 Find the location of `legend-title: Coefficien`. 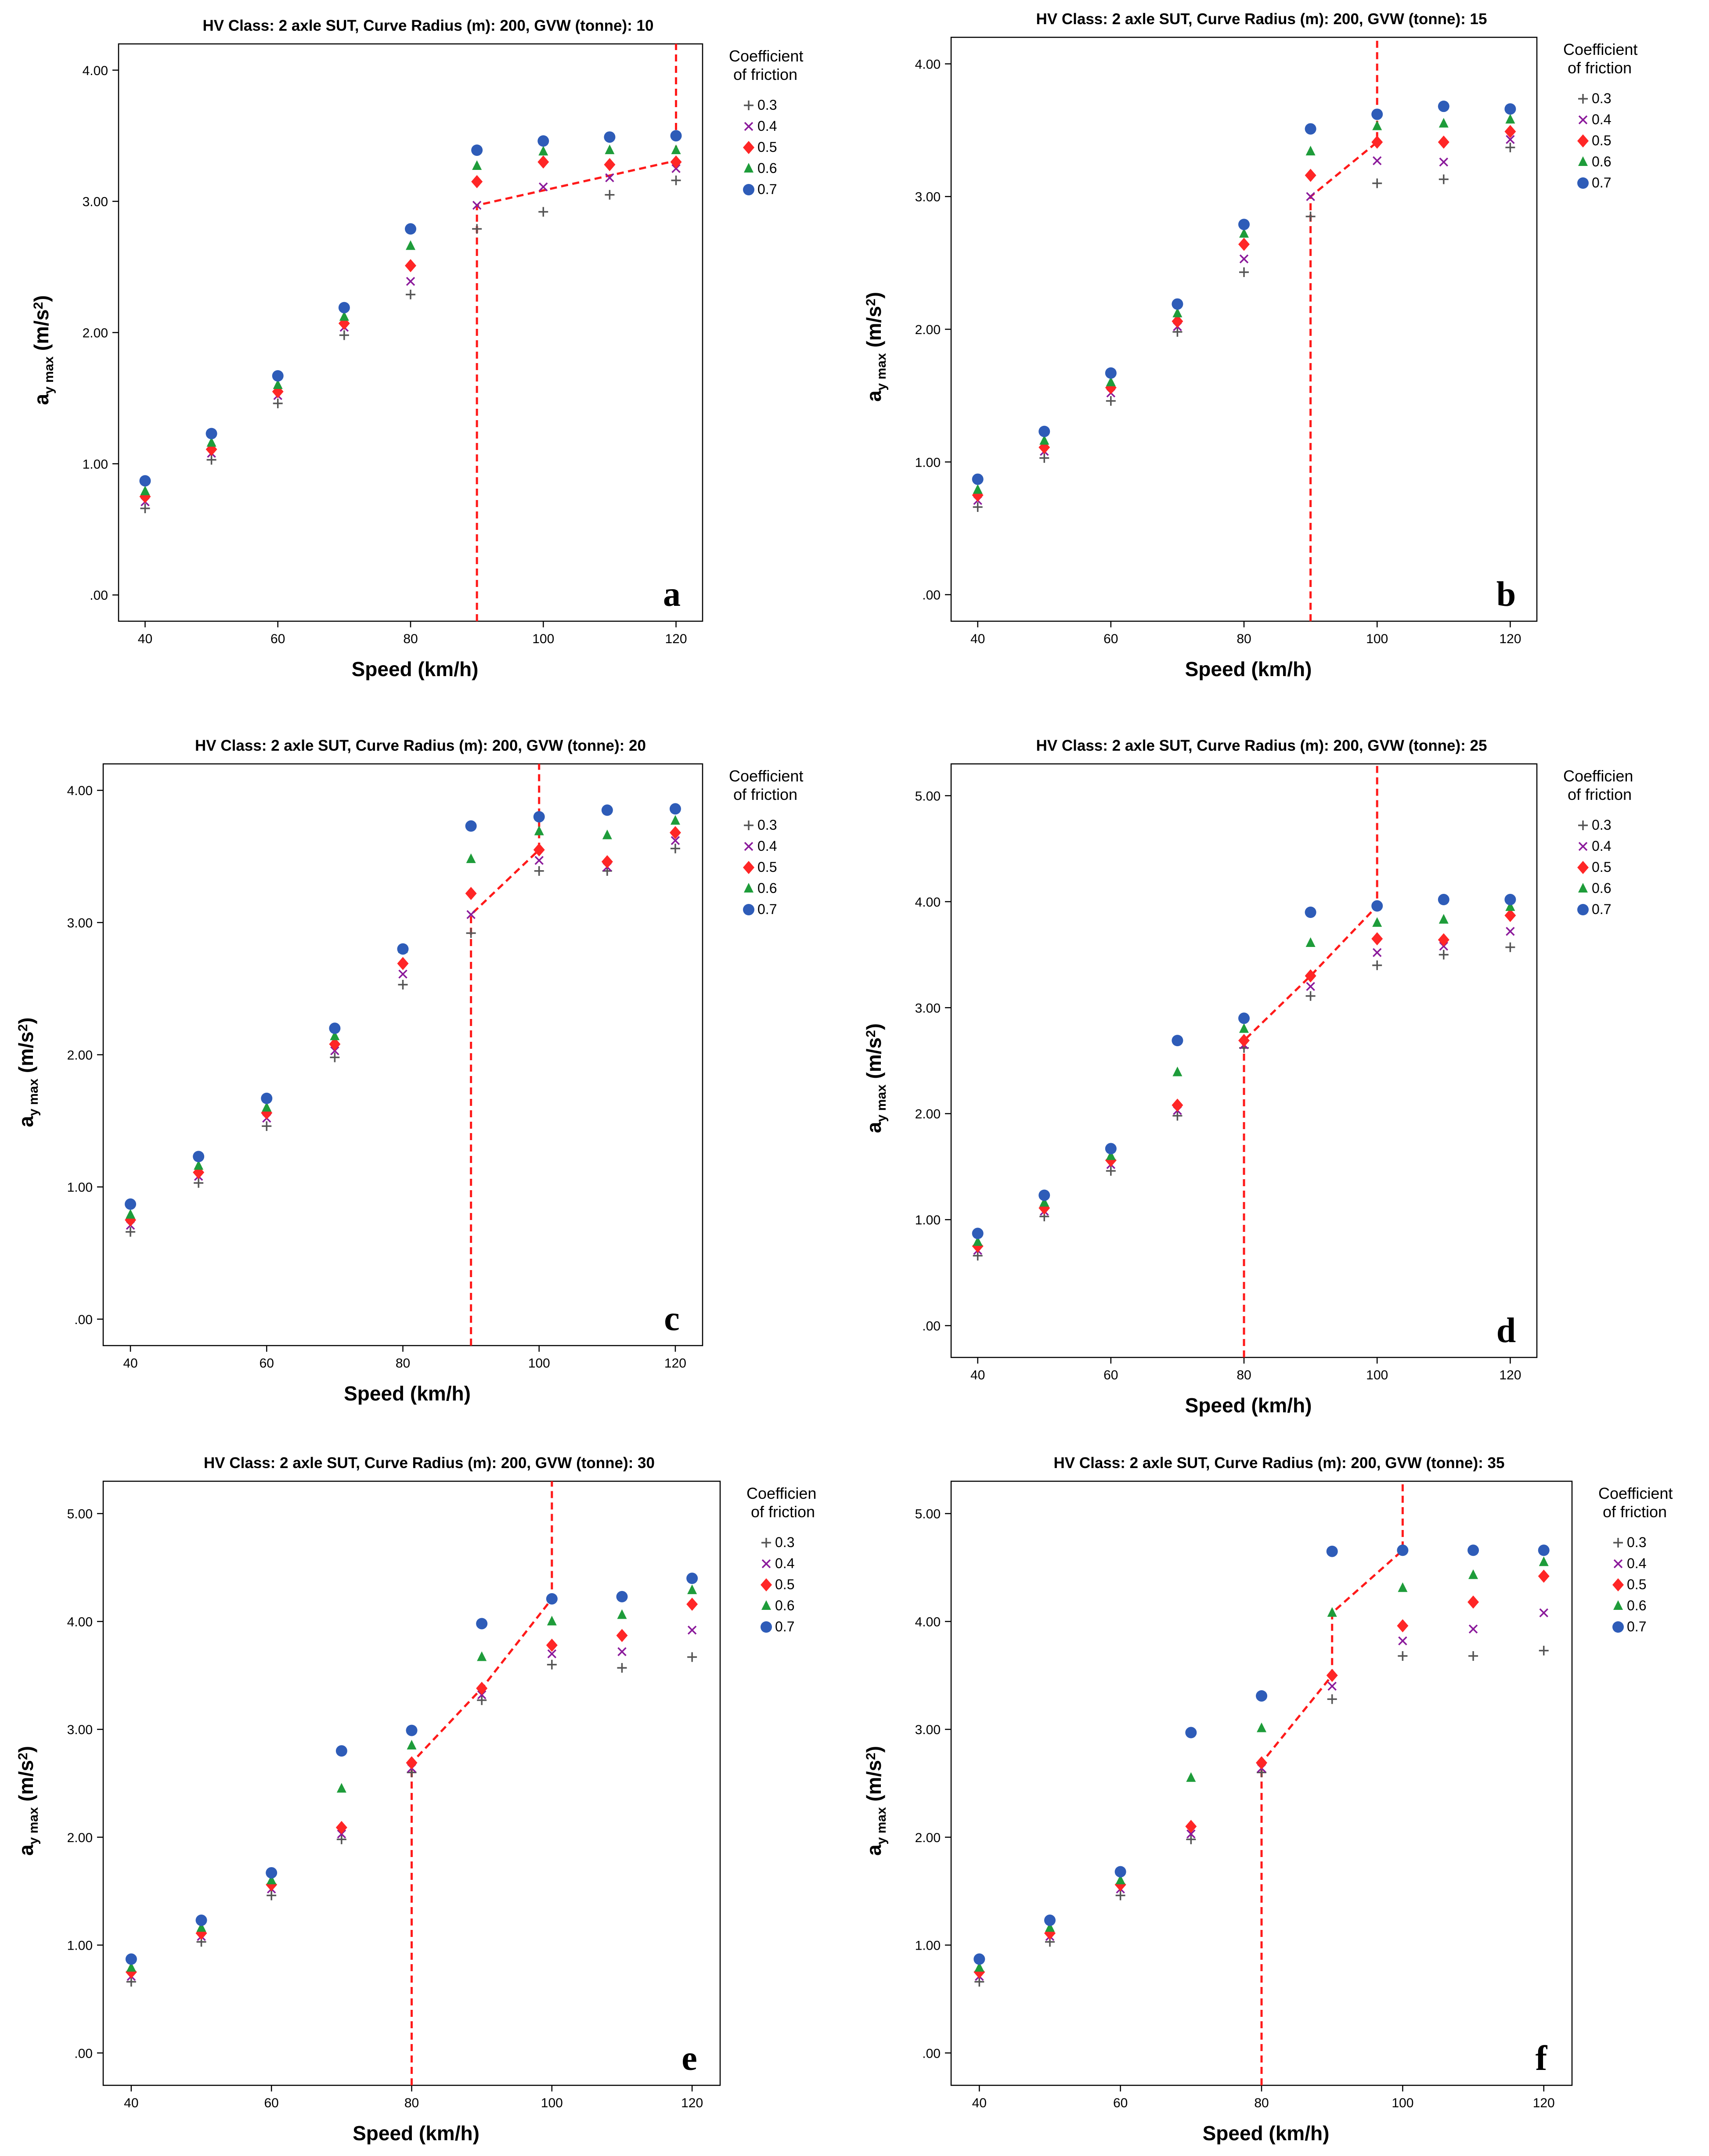

legend-title: Coefficien is located at coordinates (1598, 776).